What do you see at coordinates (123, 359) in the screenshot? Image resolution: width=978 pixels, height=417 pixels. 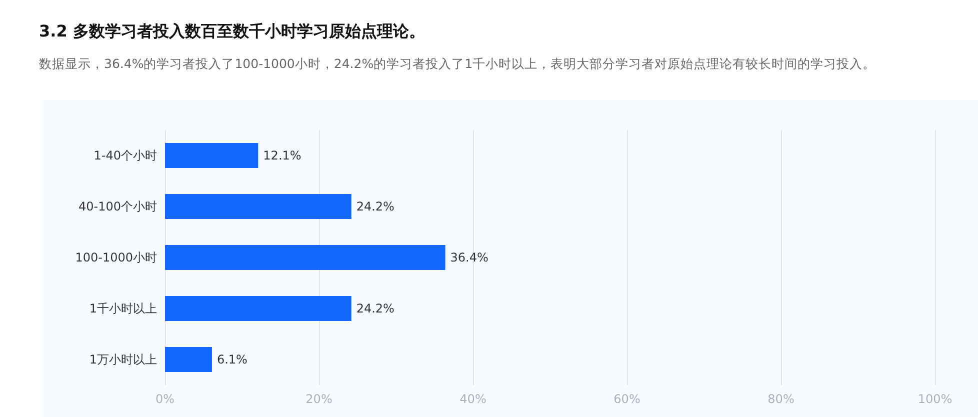 I see `y-tick-label: 1万小时以上` at bounding box center [123, 359].